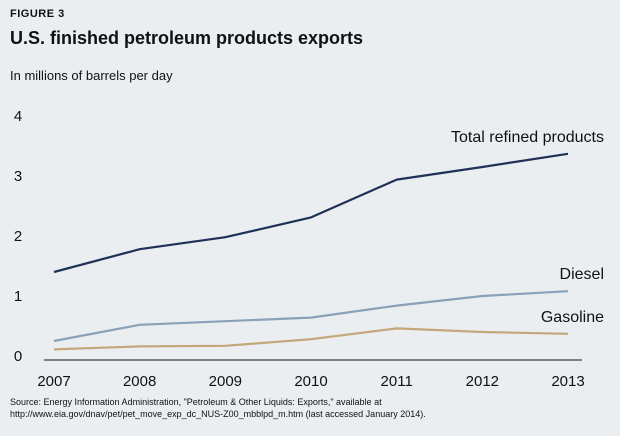 The image size is (620, 436). What do you see at coordinates (310, 381) in the screenshot?
I see `x-tick-label: 2010` at bounding box center [310, 381].